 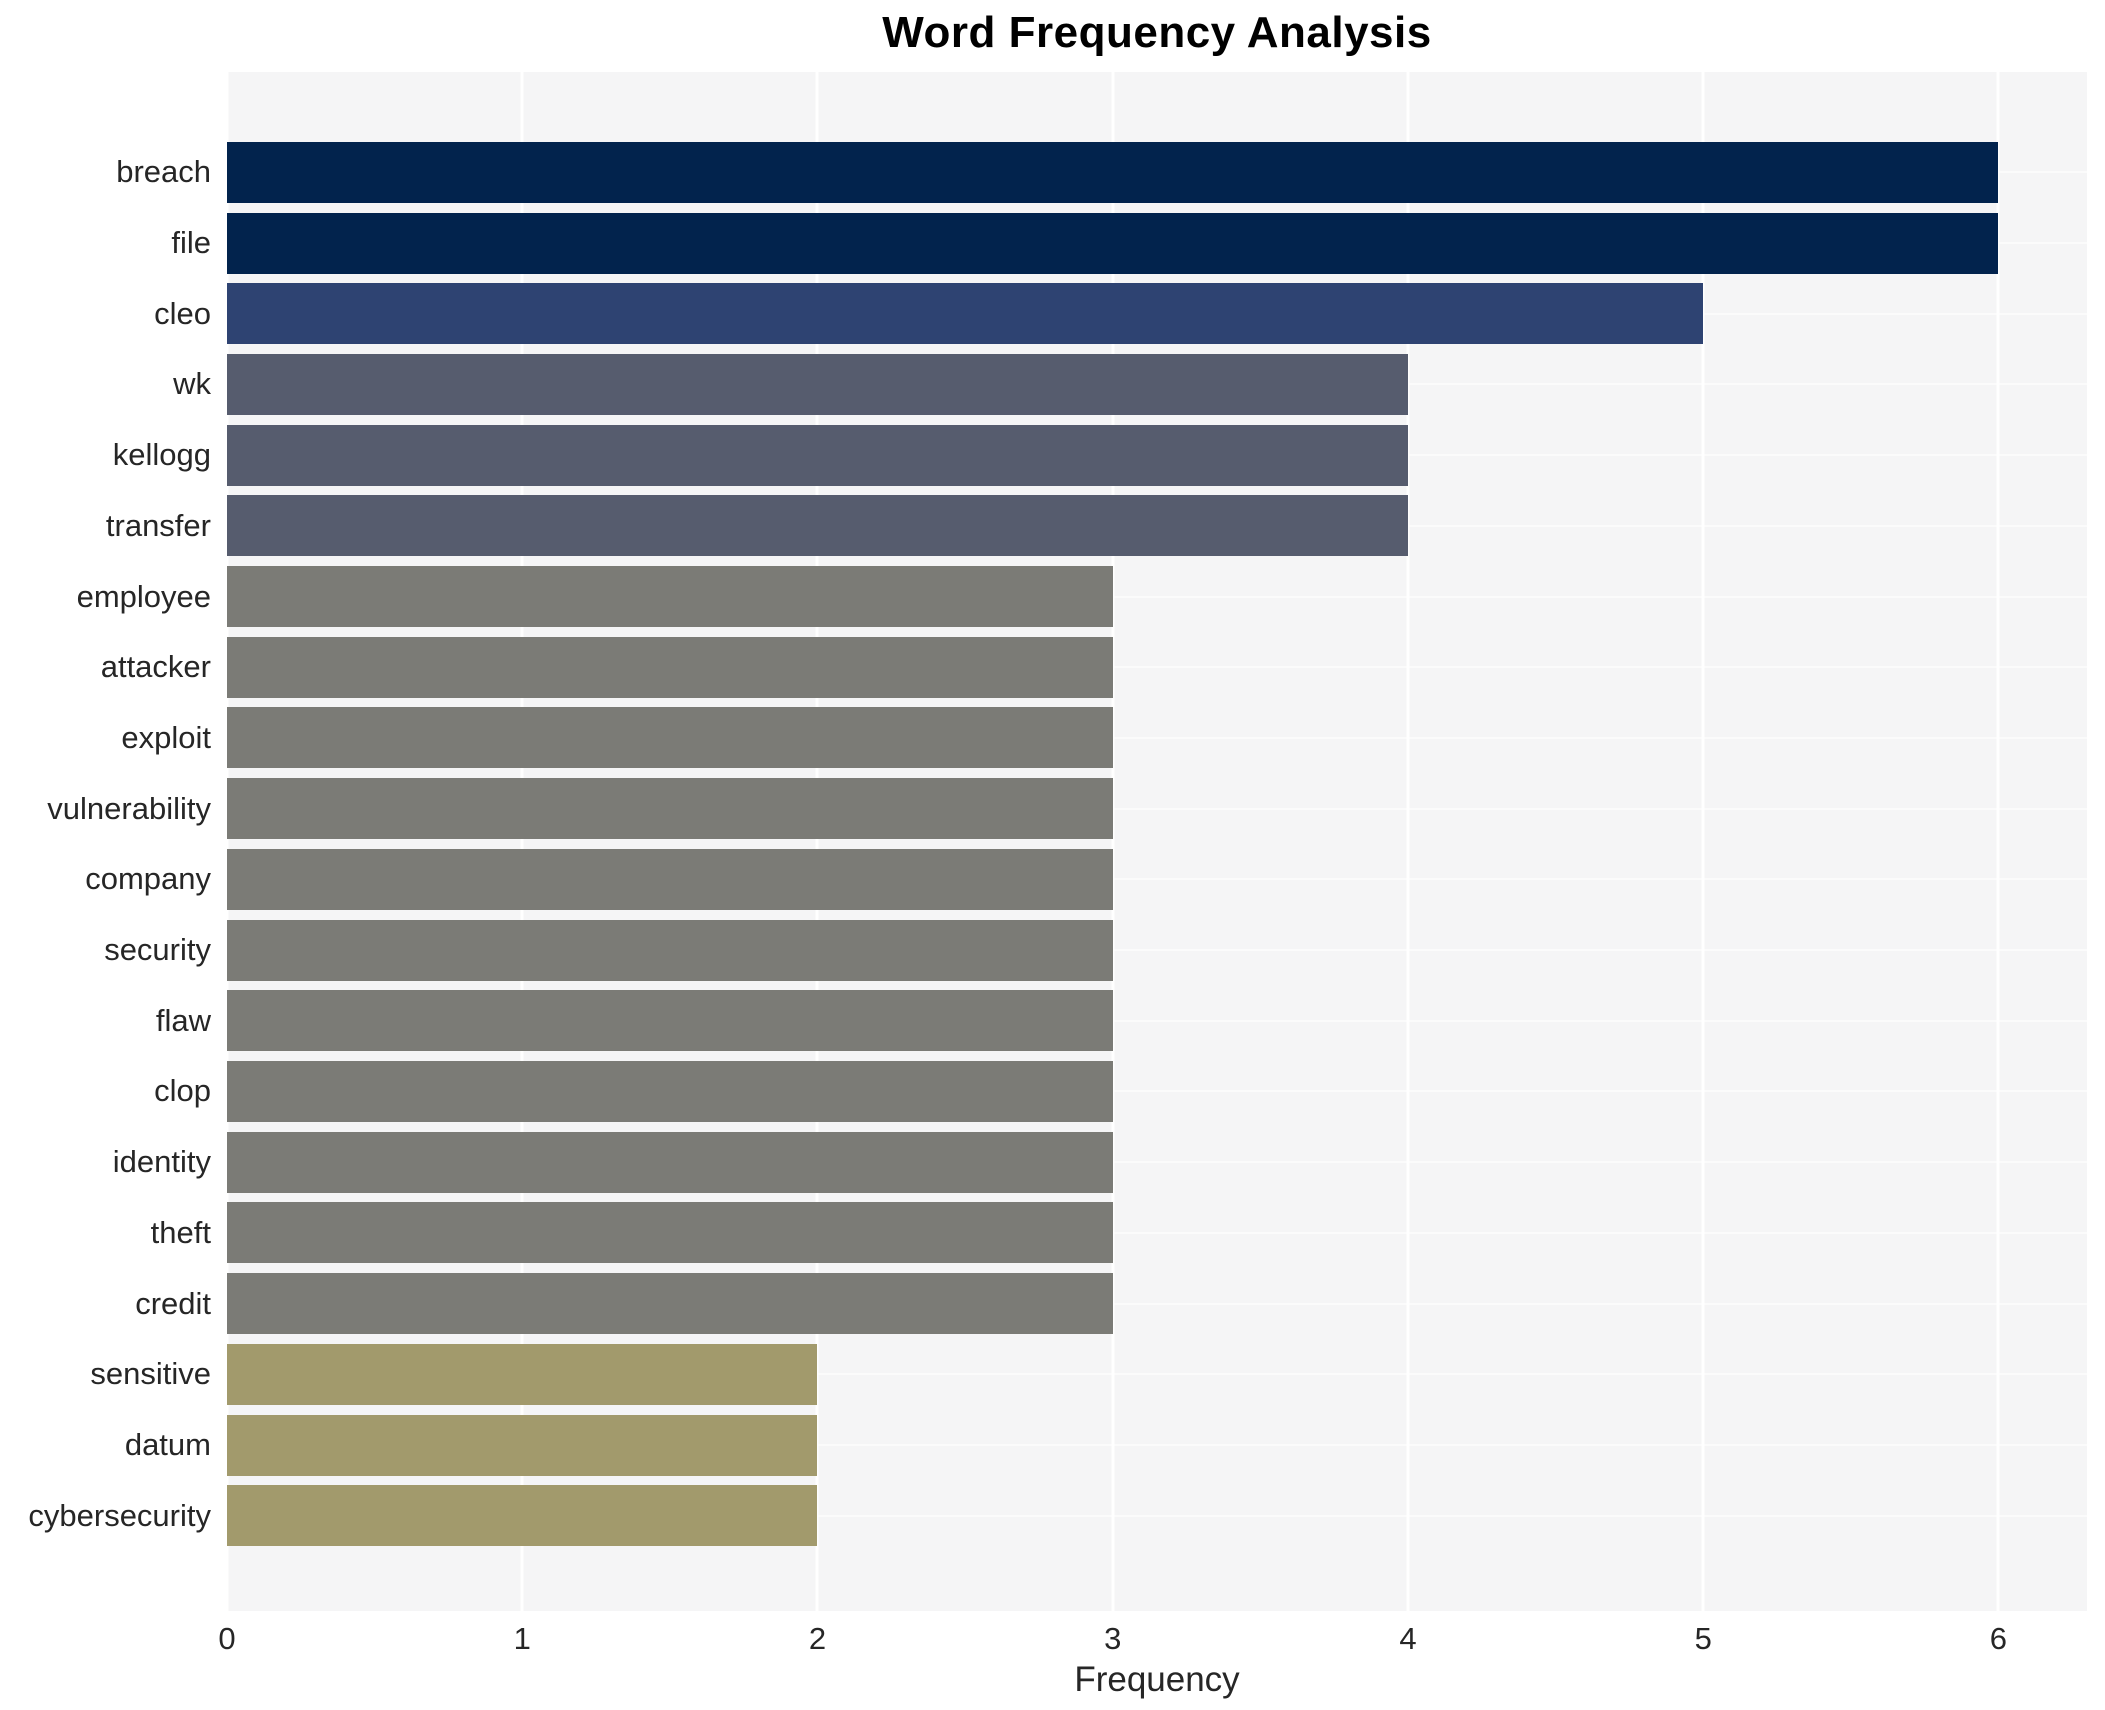 I want to click on x-tick-label-2: 2, so click(x=817, y=1638).